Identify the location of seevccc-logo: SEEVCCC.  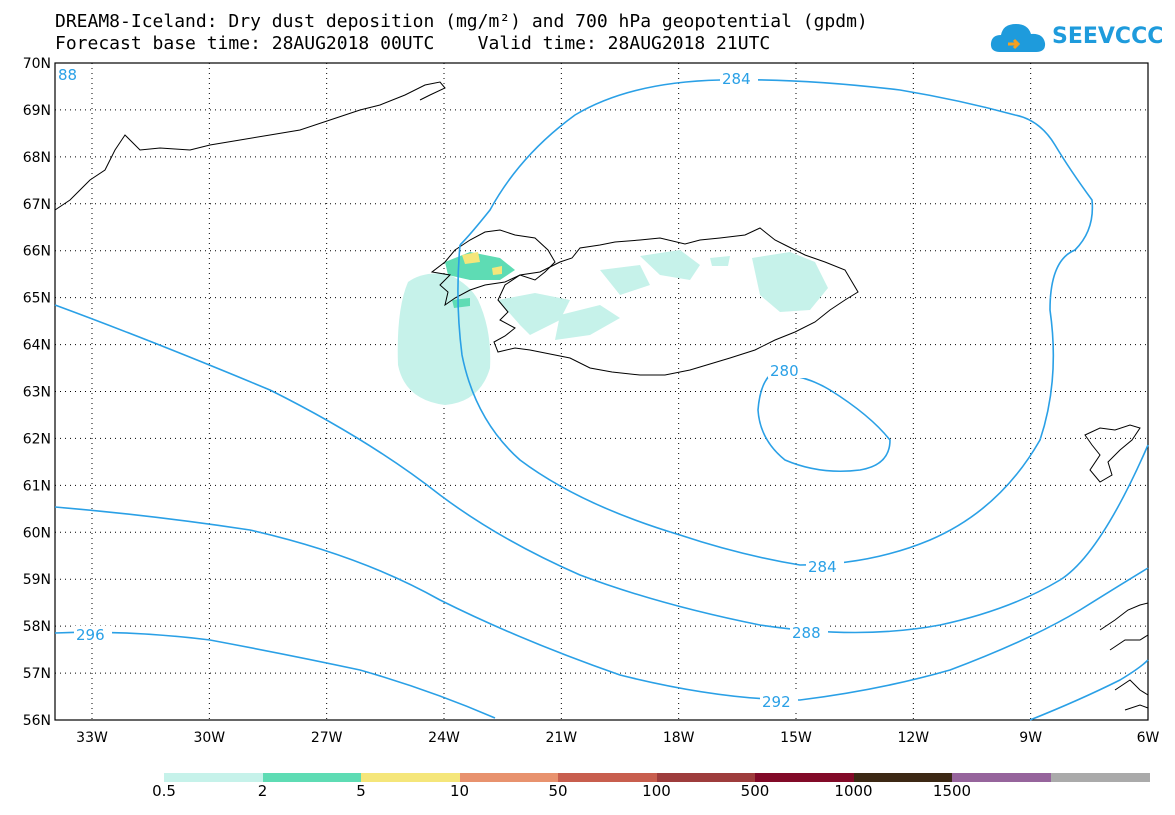
(1075, 38).